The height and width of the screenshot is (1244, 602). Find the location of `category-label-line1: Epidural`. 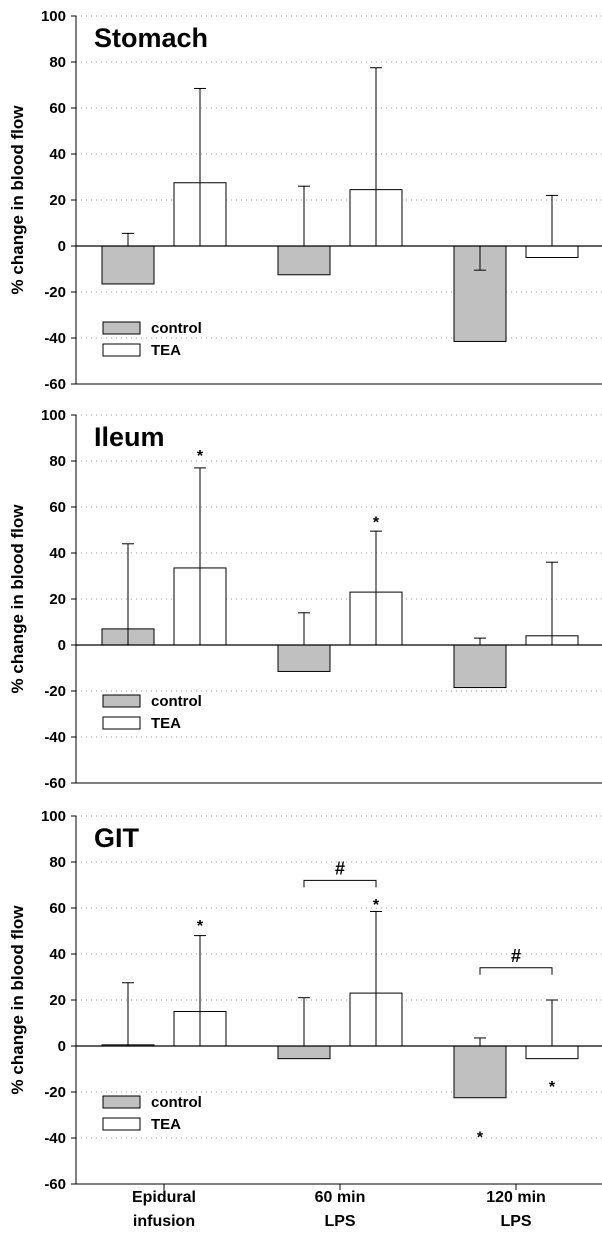

category-label-line1: Epidural is located at coordinates (164, 1197).